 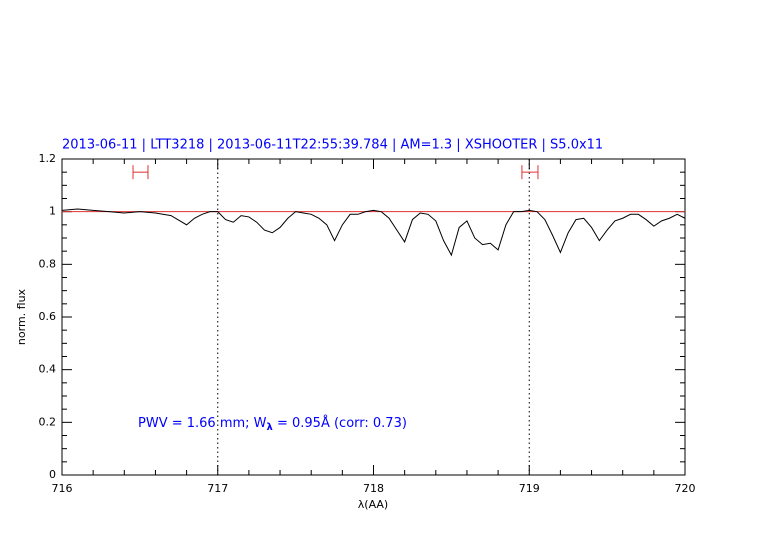 I want to click on x-tick-label: 718, so click(x=373, y=488).